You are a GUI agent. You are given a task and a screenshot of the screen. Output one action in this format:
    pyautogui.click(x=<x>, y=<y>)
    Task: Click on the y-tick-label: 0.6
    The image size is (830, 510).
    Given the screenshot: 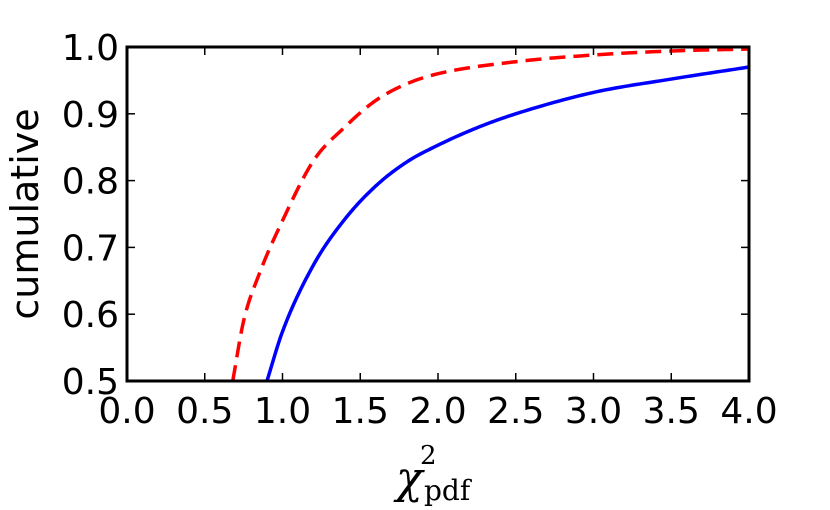 What is the action you would take?
    pyautogui.click(x=90, y=315)
    